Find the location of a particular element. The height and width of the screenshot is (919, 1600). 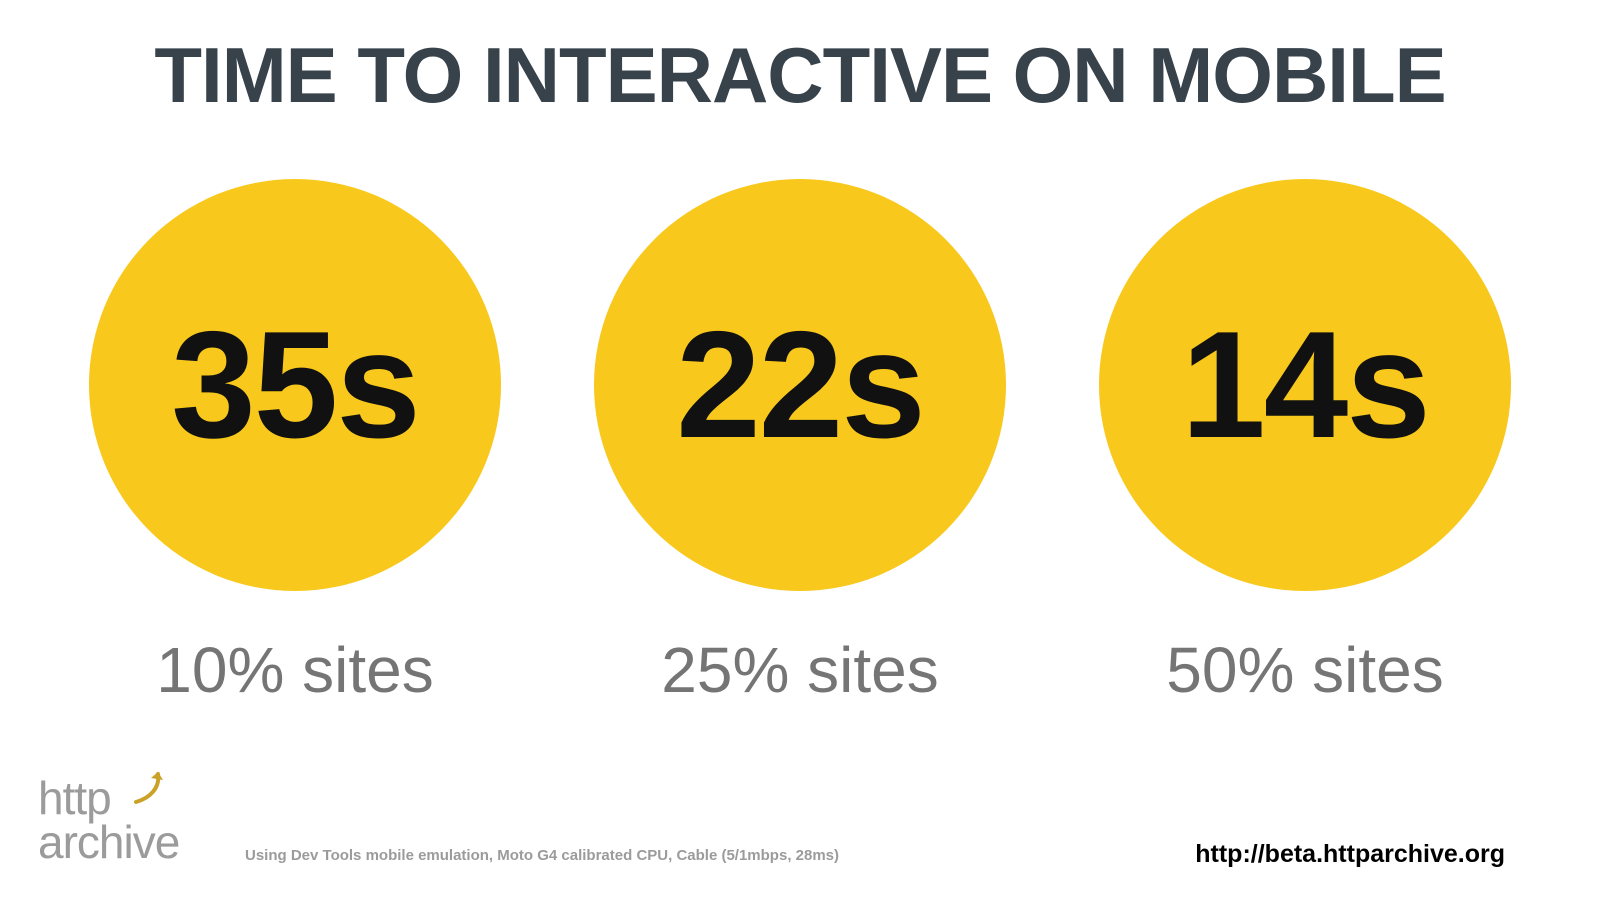

stat-label-50: 50% sites is located at coordinates (1305, 670).